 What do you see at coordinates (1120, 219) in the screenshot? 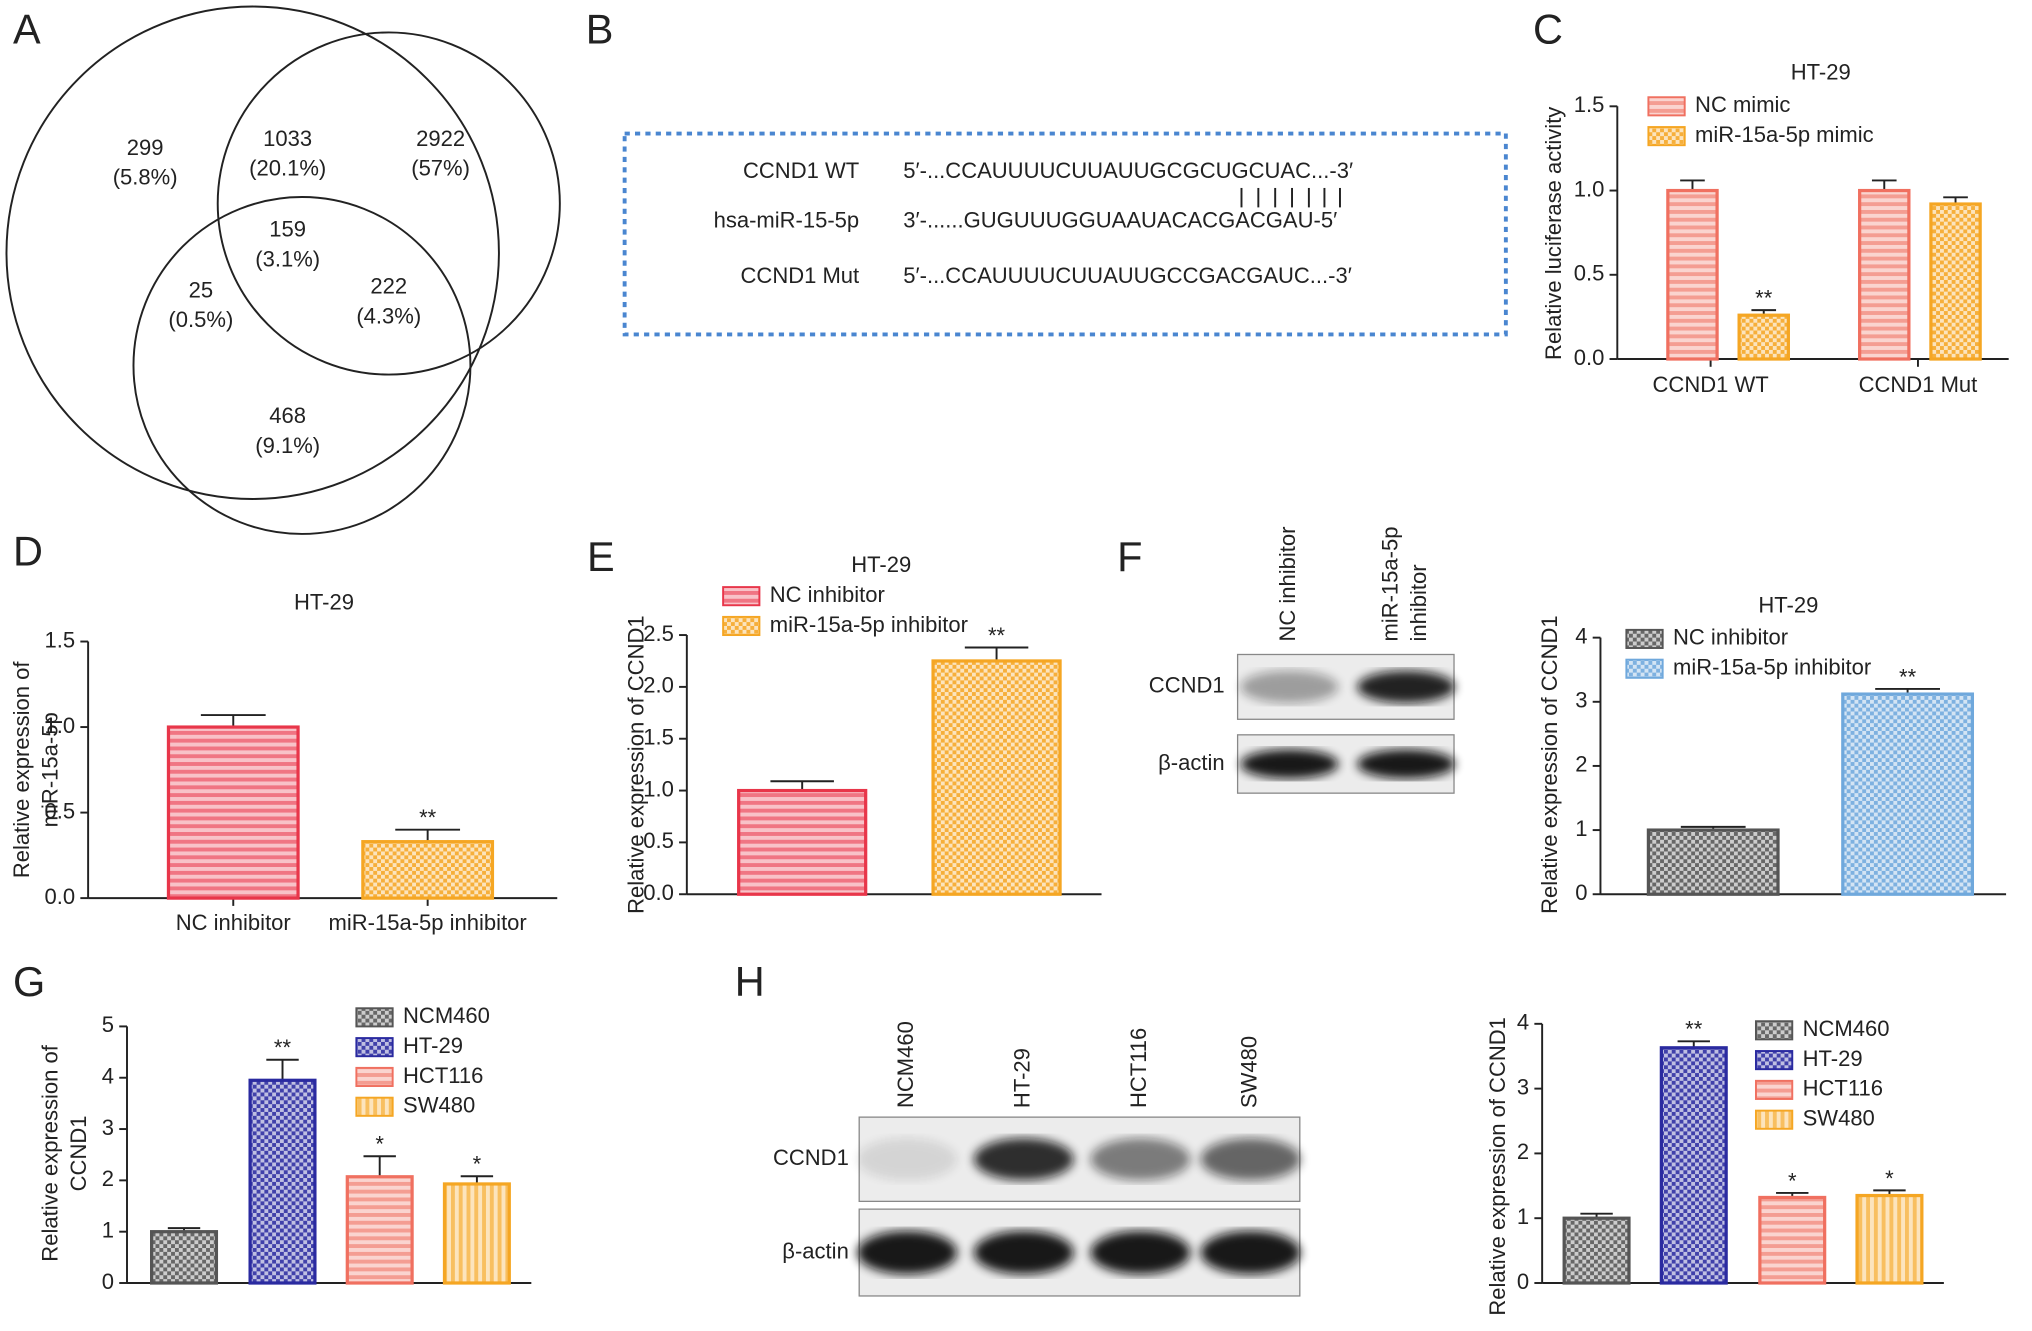
I see `sequence: 3′-......GUGUUUGGUAAUACACGACGAU-5′` at bounding box center [1120, 219].